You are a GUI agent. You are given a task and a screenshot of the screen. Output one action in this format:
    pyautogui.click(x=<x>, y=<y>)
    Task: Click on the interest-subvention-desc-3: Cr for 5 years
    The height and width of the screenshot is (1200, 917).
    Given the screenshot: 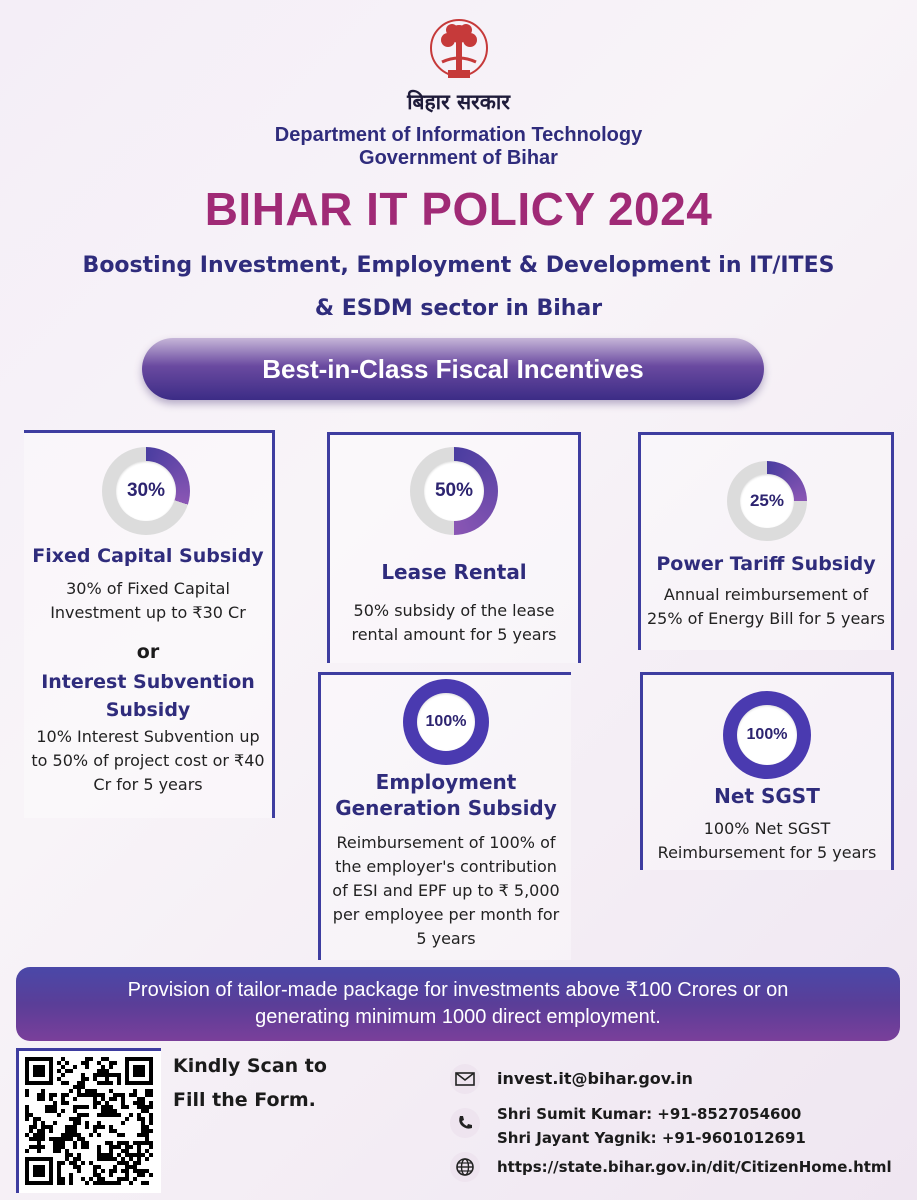 What is the action you would take?
    pyautogui.click(x=148, y=784)
    